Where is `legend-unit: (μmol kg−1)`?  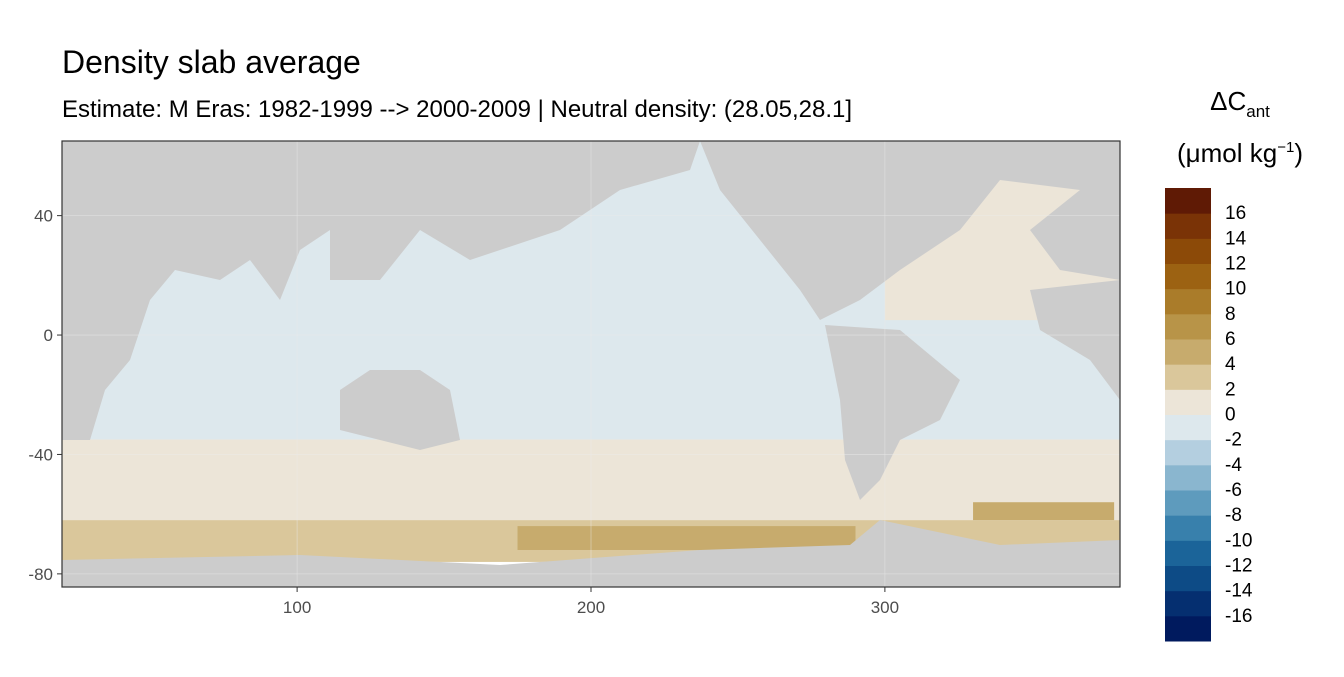 legend-unit: (μmol kg−1) is located at coordinates (1240, 153).